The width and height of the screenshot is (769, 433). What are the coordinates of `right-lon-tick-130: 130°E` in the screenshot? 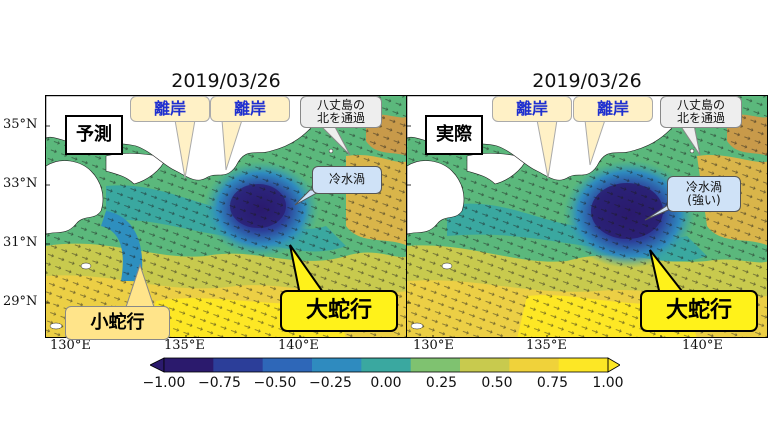 It's located at (433, 345).